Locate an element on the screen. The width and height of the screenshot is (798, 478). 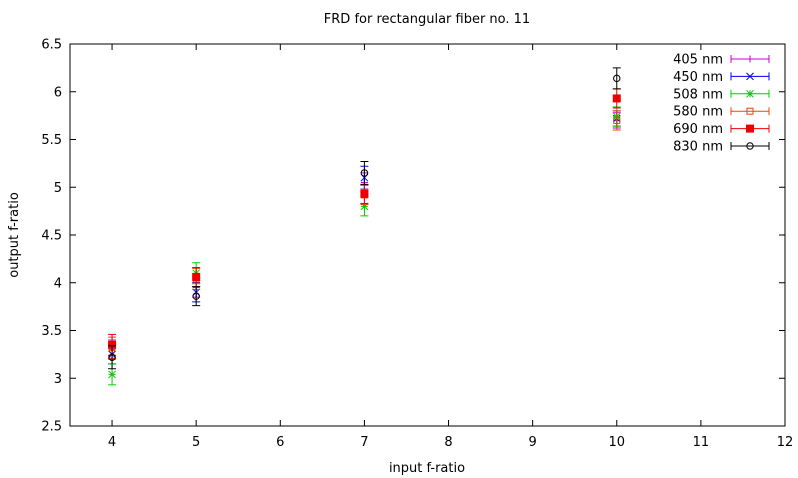
y-tick-label: 6.5 is located at coordinates (51, 45).